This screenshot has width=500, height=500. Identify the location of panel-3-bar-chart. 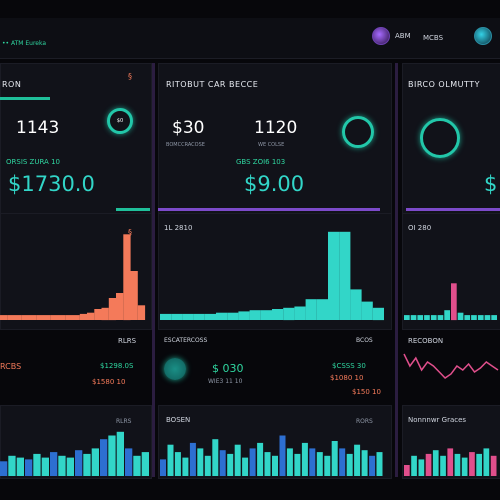
(450, 302).